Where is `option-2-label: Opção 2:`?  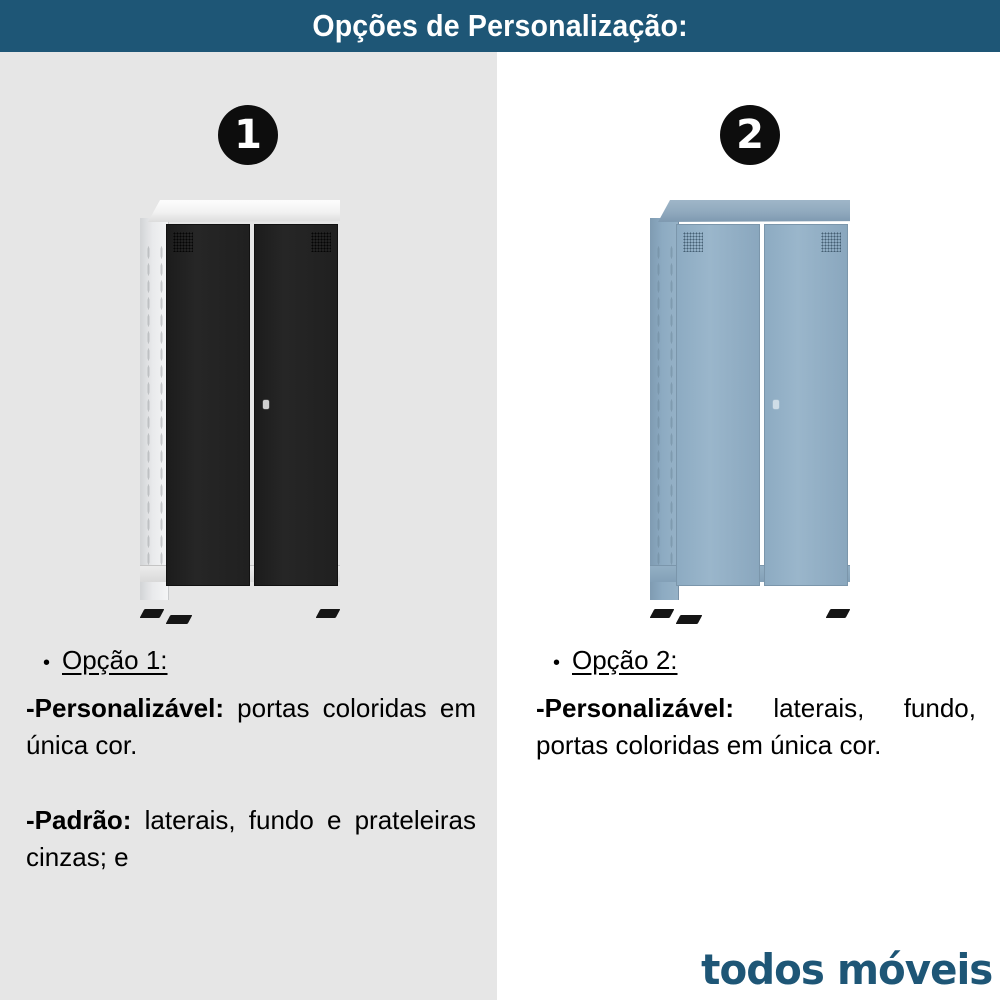
option-2-label: Opção 2: is located at coordinates (625, 660).